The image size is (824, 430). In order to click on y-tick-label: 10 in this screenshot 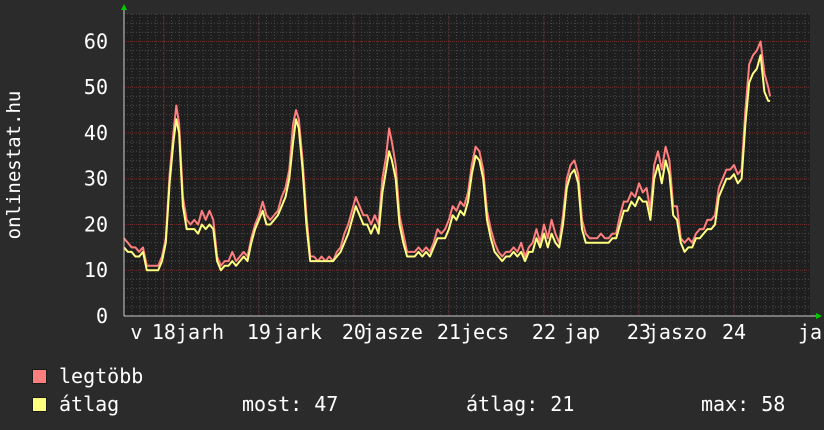, I will do `click(96, 270)`.